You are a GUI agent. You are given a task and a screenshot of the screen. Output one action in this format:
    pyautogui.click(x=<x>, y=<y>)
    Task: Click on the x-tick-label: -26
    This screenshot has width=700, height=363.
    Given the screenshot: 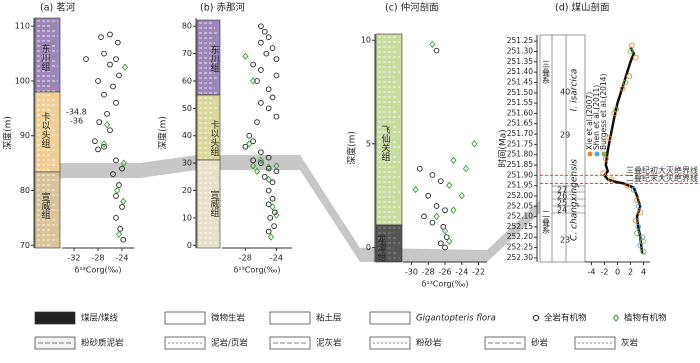 What is the action you would take?
    pyautogui.click(x=444, y=272)
    